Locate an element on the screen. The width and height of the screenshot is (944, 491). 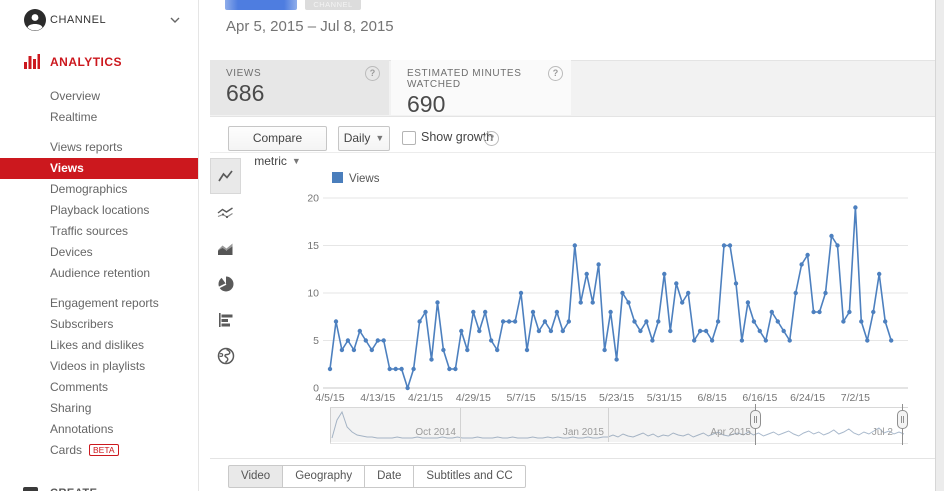
analytics-label: ANALYTICS is located at coordinates (86, 62).